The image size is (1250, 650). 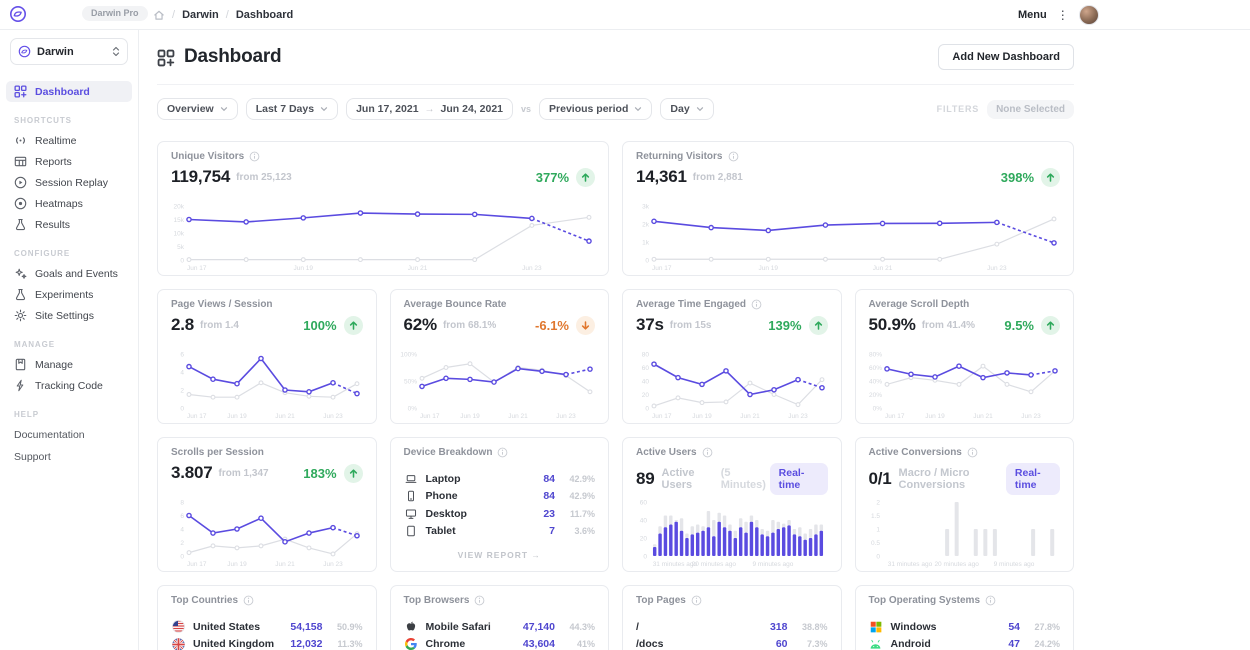 I want to click on sidebar-section-label: CONFIGURE, so click(x=42, y=253).